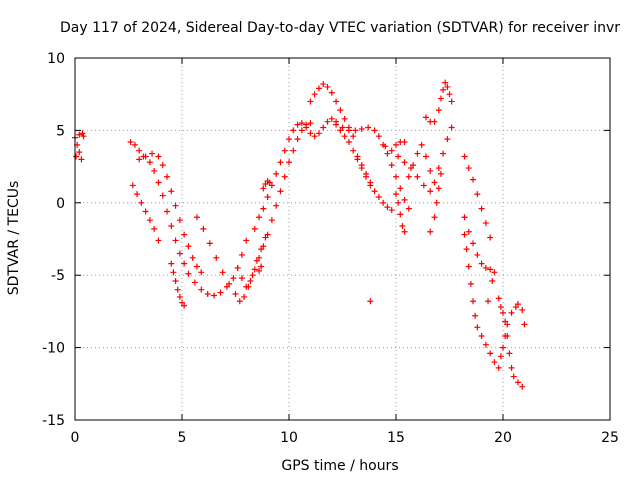 The image size is (640, 480). Describe the element at coordinates (60, 204) in the screenshot. I see `y-tick-label: 0` at that location.